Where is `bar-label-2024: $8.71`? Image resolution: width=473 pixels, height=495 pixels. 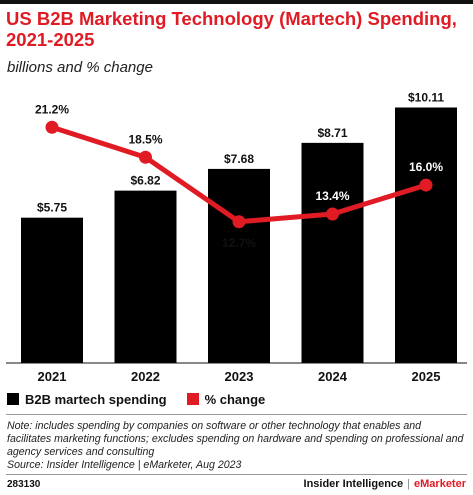
bar-label-2024: $8.71 is located at coordinates (332, 133).